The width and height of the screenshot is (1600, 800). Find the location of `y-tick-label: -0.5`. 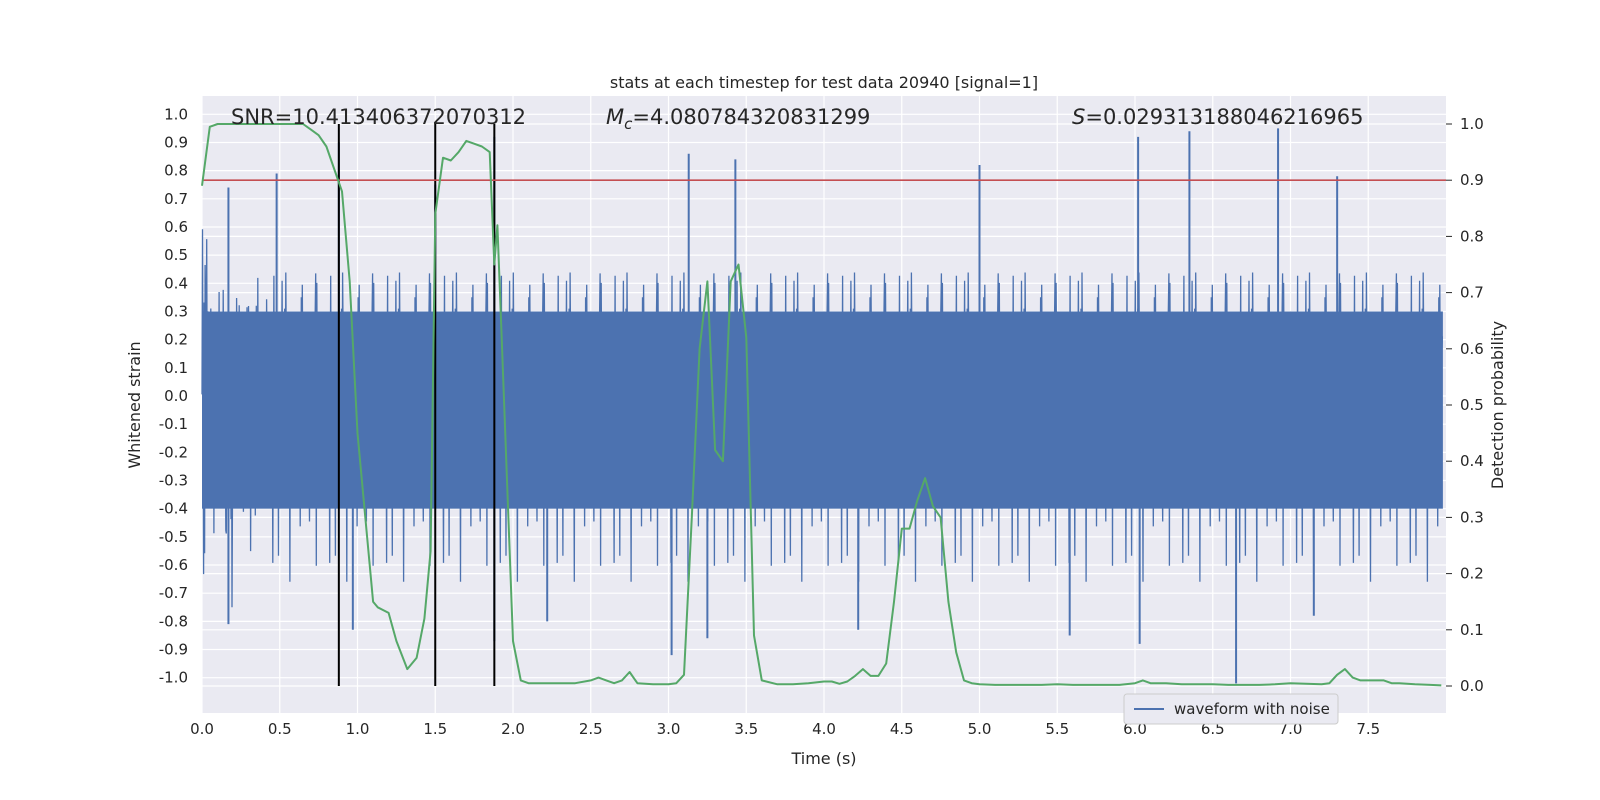

y-tick-label: -0.5 is located at coordinates (173, 537).